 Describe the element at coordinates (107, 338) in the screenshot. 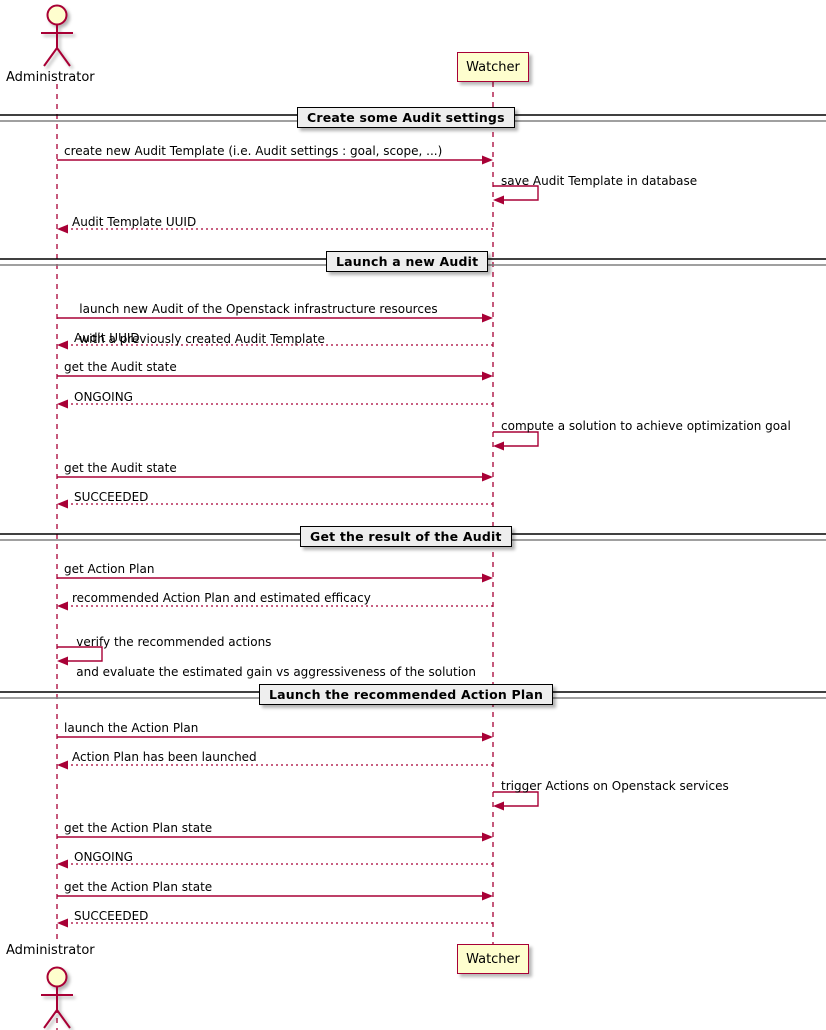

I see `message-label-msg-5: Audit UUID` at that location.